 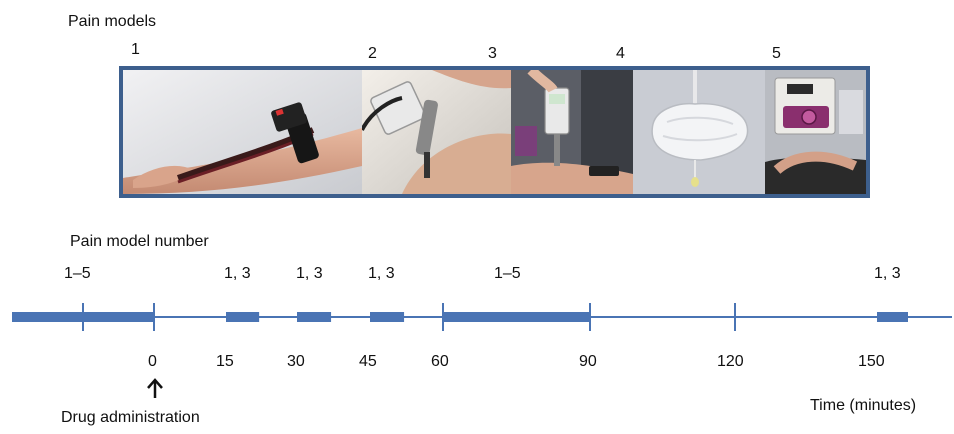 What do you see at coordinates (699, 132) in the screenshot?
I see `inflated-bag-photo` at bounding box center [699, 132].